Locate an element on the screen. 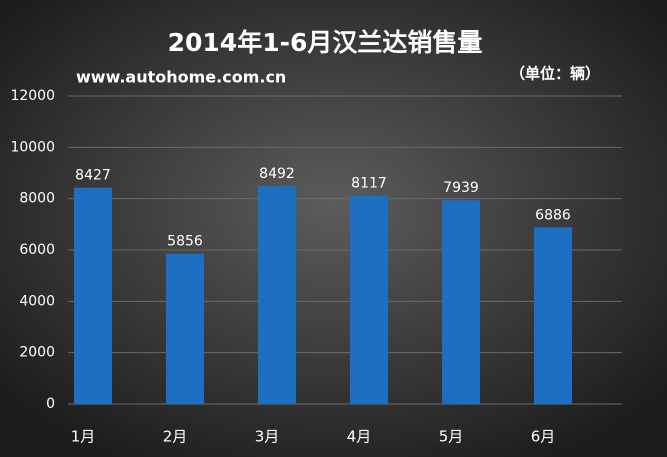  y-tick-label: 10000 is located at coordinates (32, 147).